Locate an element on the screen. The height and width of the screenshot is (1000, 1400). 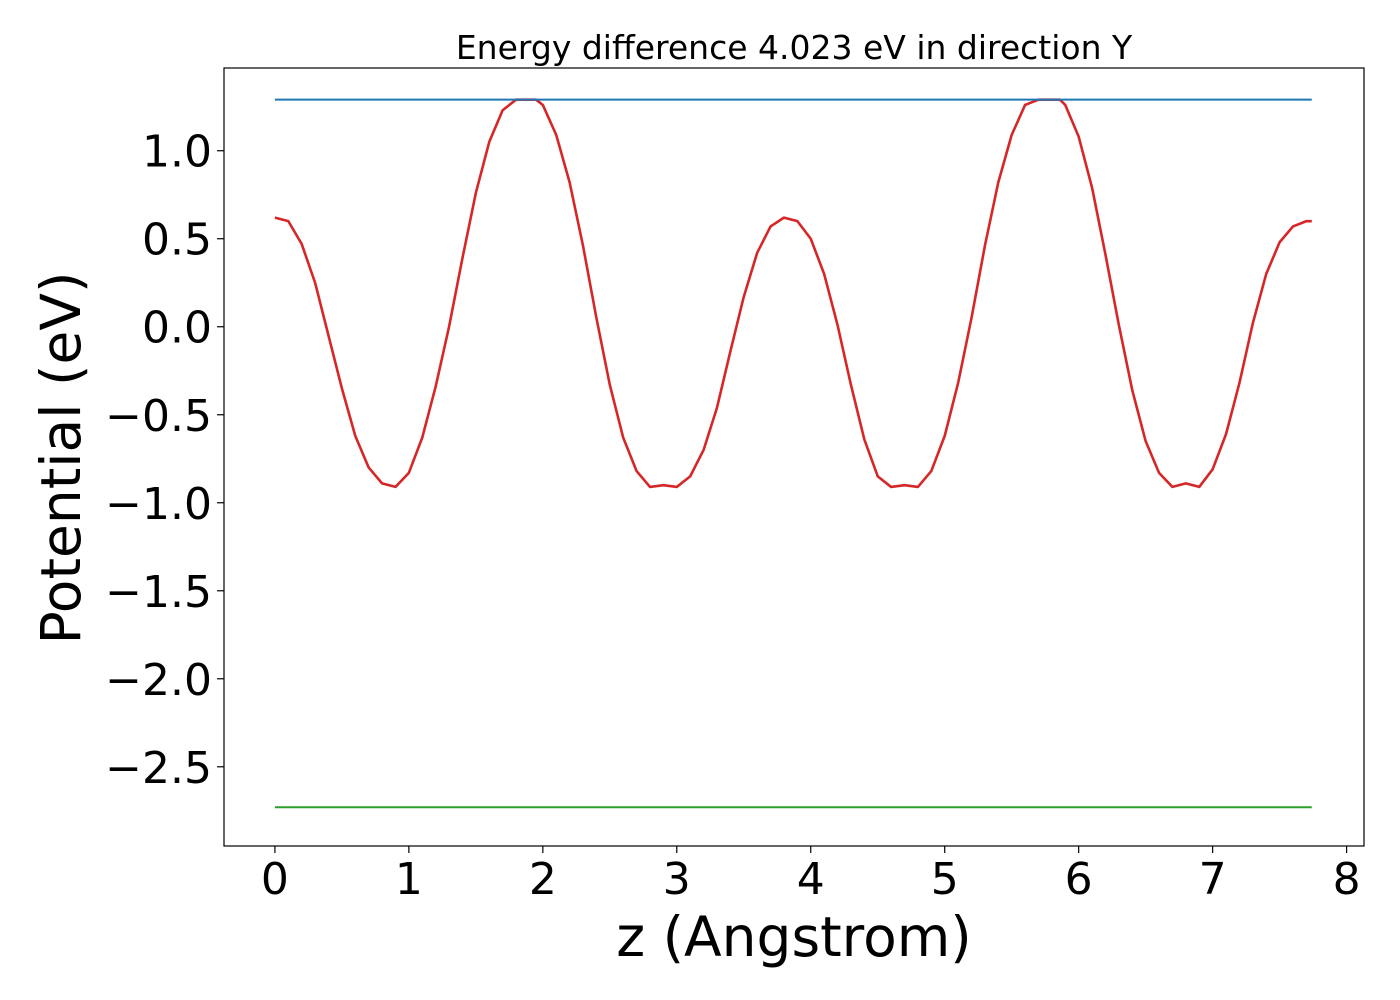
x-tick-label: 3 is located at coordinates (677, 879).